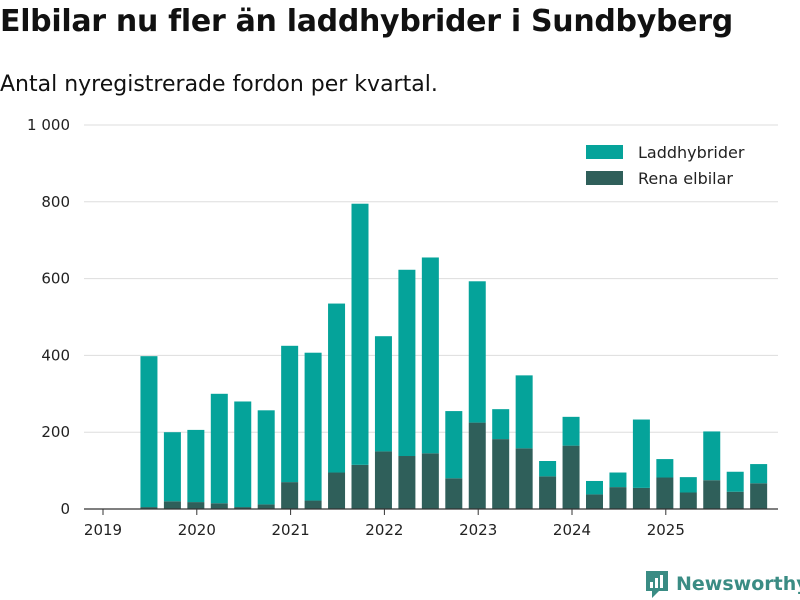 The width and height of the screenshot is (800, 600). Describe the element at coordinates (604, 152) in the screenshot. I see `legend-swatch-laddhybrider` at that location.